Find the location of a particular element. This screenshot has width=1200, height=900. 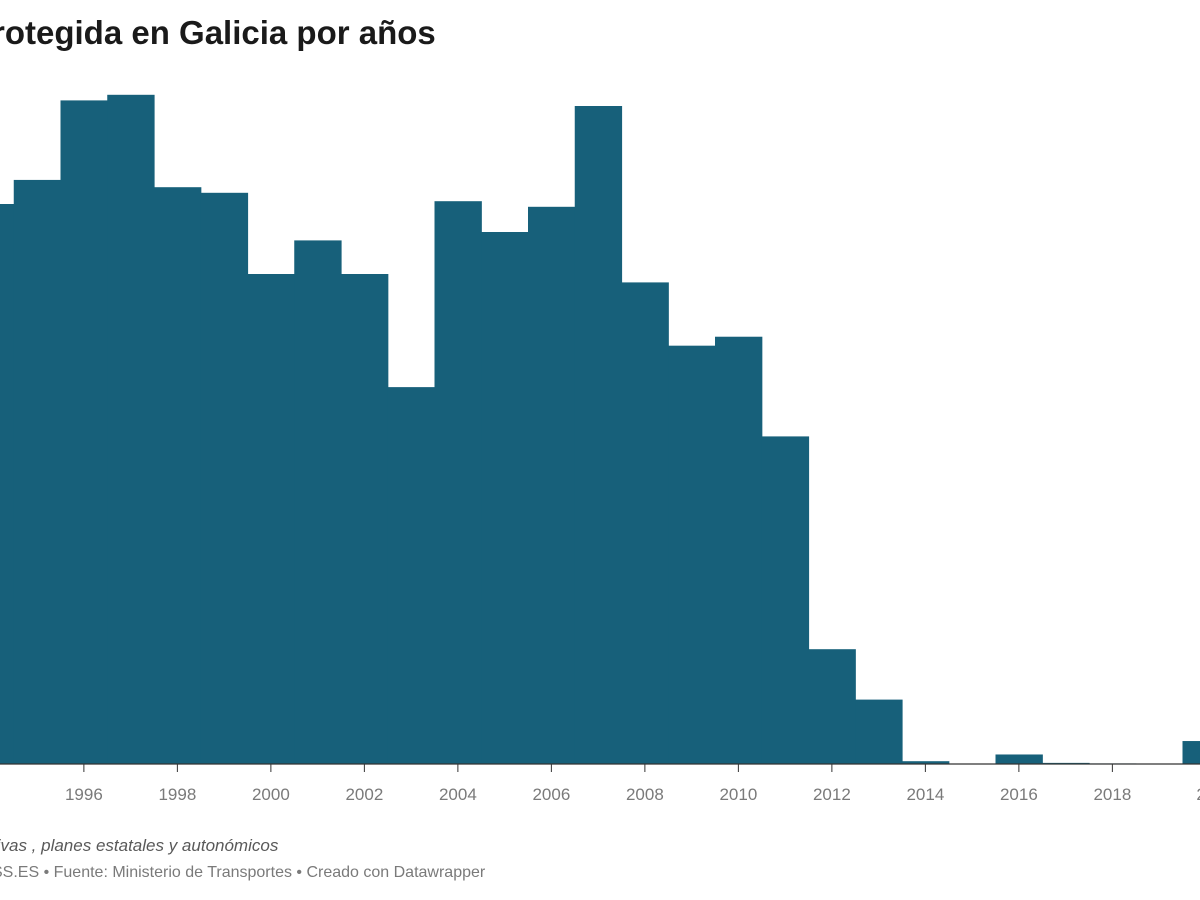

bar-1998 is located at coordinates (178, 475).